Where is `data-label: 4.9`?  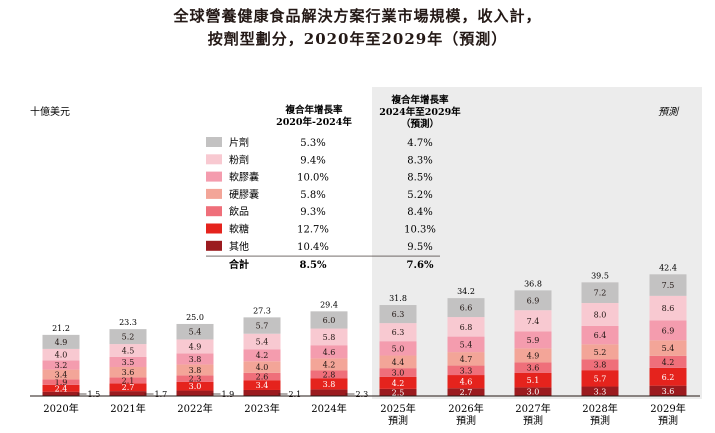
data-label: 4.9 is located at coordinates (533, 355).